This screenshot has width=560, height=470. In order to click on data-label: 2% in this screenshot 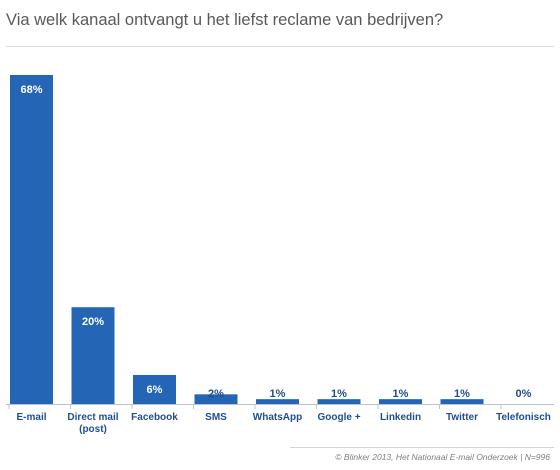, I will do `click(216, 394)`.